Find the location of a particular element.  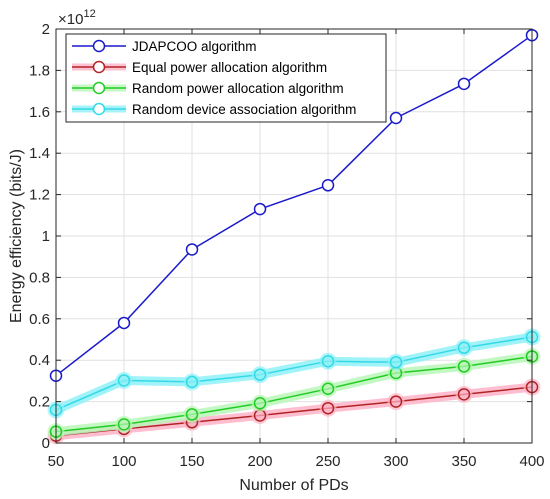

x-axis-title: Number of PDs is located at coordinates (293, 485).